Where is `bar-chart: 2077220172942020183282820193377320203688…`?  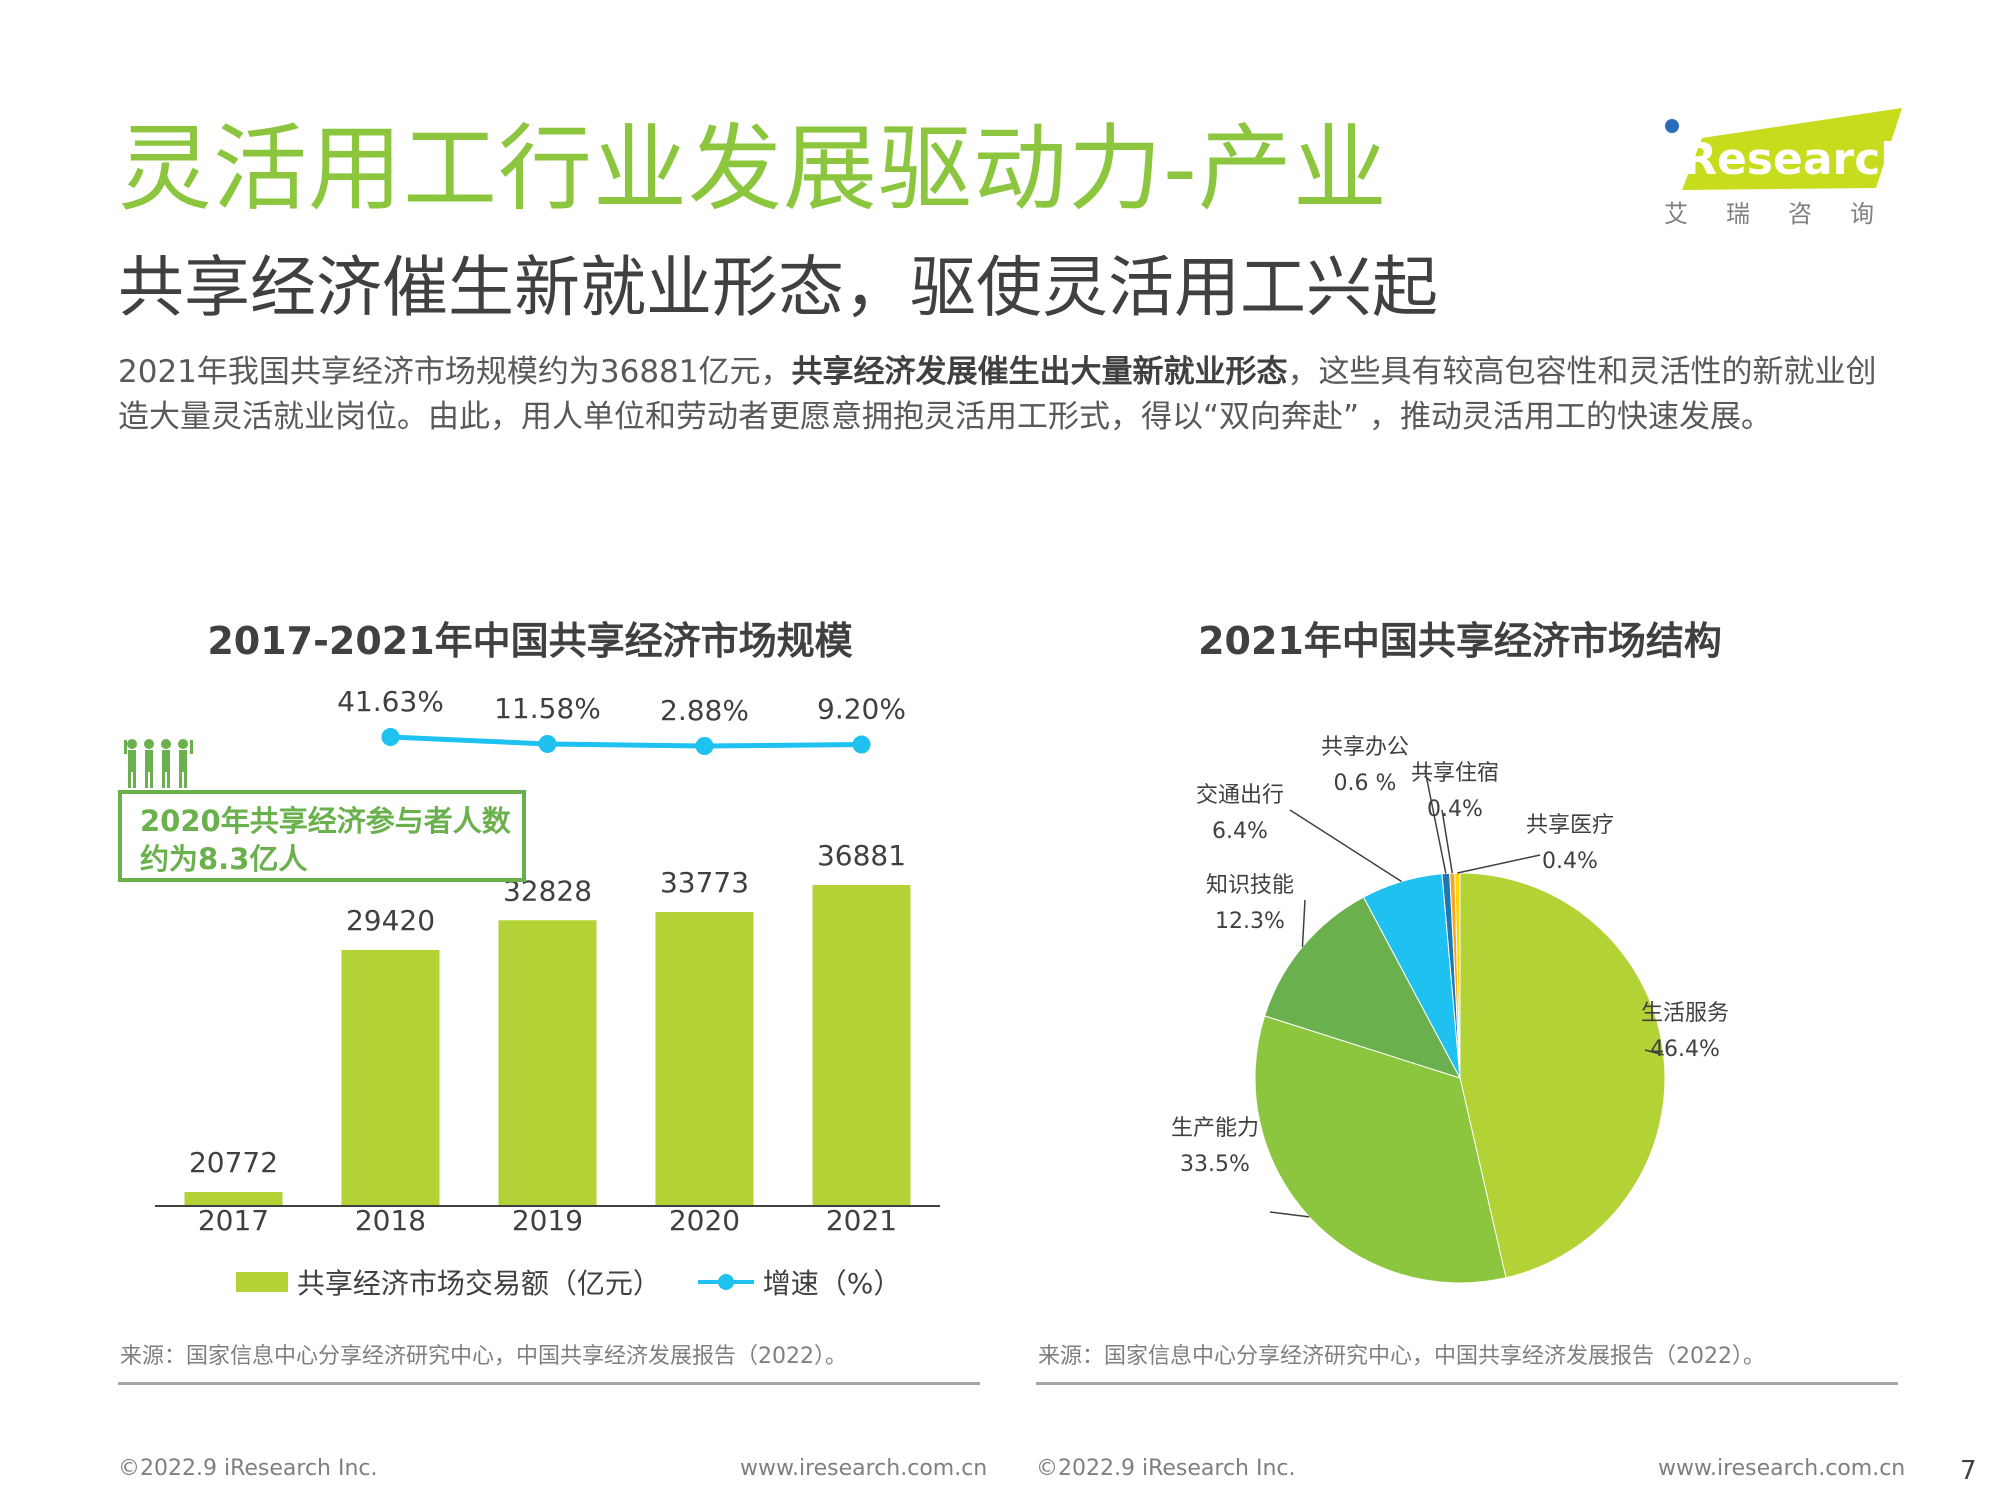
bar-chart: 2077220172942020183282820193377320203688… is located at coordinates (547, 961).